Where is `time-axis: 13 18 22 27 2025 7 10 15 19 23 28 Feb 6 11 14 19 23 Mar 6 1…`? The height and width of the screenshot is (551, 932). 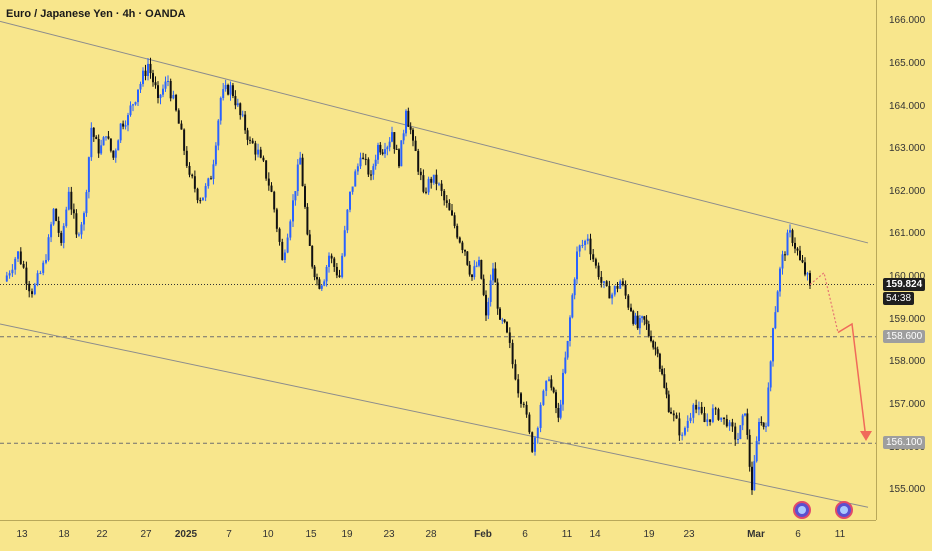 time-axis: 13 18 22 27 2025 7 10 15 19 23 28 Feb 6 11 14 19 23 Mar 6 1… is located at coordinates (438, 535).